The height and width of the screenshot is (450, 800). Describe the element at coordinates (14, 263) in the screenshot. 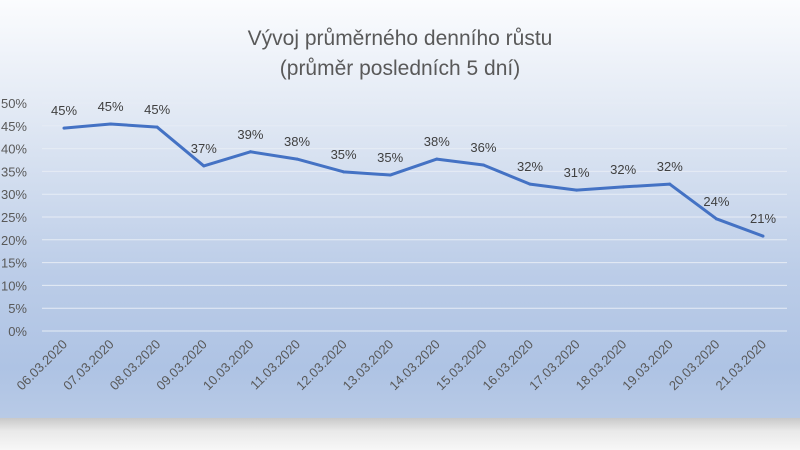

I see `y-tick-label: 15%` at that location.